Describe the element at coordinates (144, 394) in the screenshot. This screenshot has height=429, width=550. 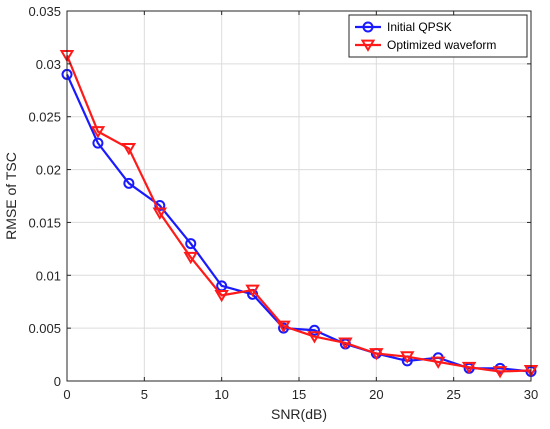
I see `x-tick-label: 5` at that location.